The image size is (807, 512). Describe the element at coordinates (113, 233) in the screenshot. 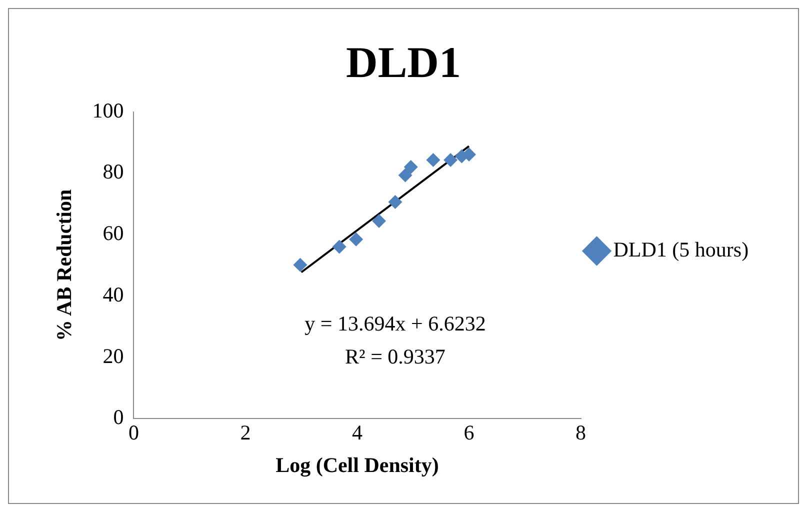

I see `y-tick-label: 60` at that location.